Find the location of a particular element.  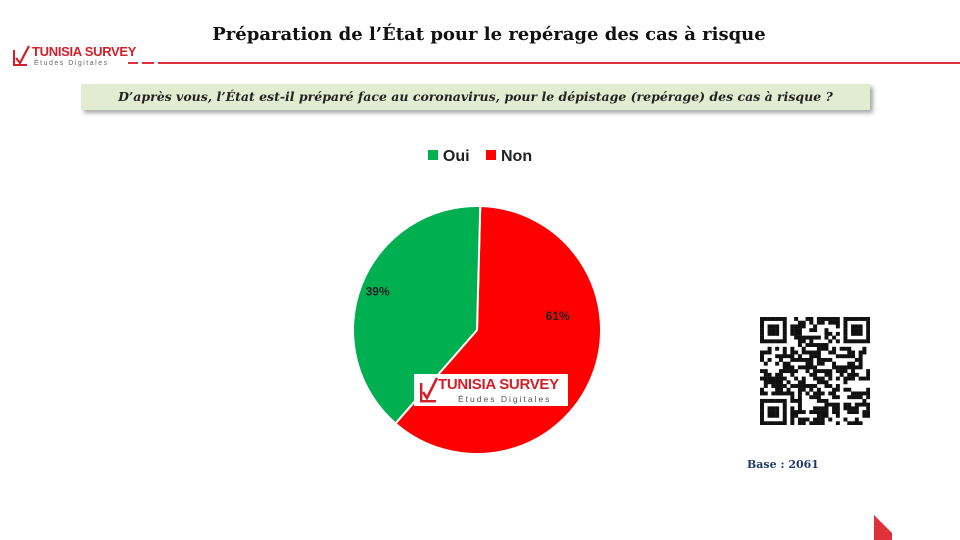

pie-slice-oui is located at coordinates (417, 315).